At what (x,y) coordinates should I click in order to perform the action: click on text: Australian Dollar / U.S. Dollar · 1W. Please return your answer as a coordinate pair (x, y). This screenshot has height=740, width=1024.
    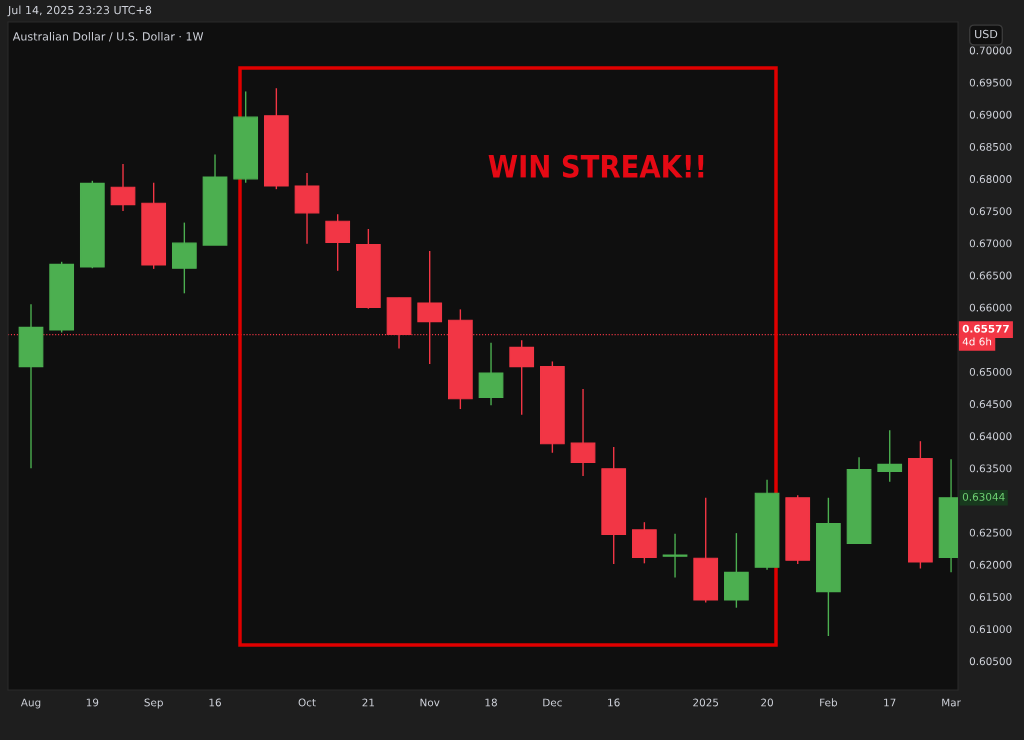
    Looking at the image, I should click on (108, 37).